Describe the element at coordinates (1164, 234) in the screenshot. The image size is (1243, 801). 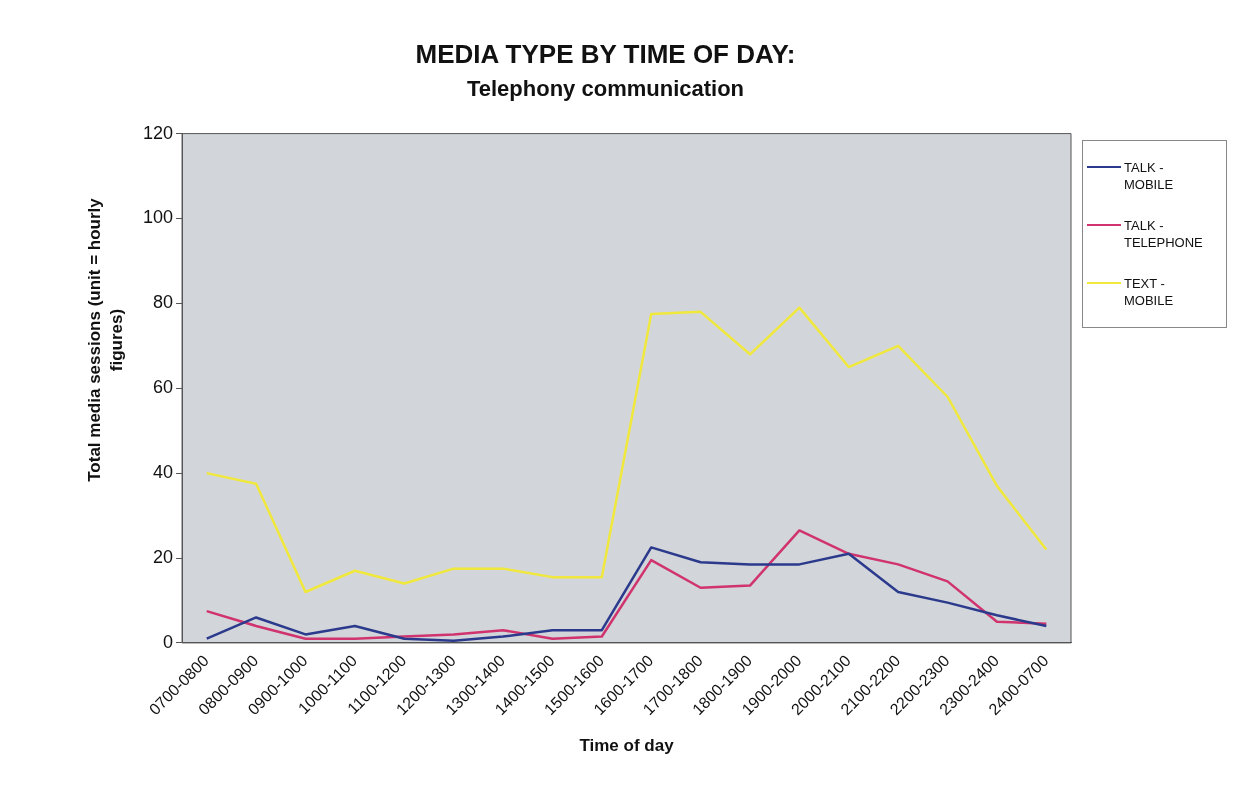
I see `legend-label: TALK - TELEPHONE` at that location.